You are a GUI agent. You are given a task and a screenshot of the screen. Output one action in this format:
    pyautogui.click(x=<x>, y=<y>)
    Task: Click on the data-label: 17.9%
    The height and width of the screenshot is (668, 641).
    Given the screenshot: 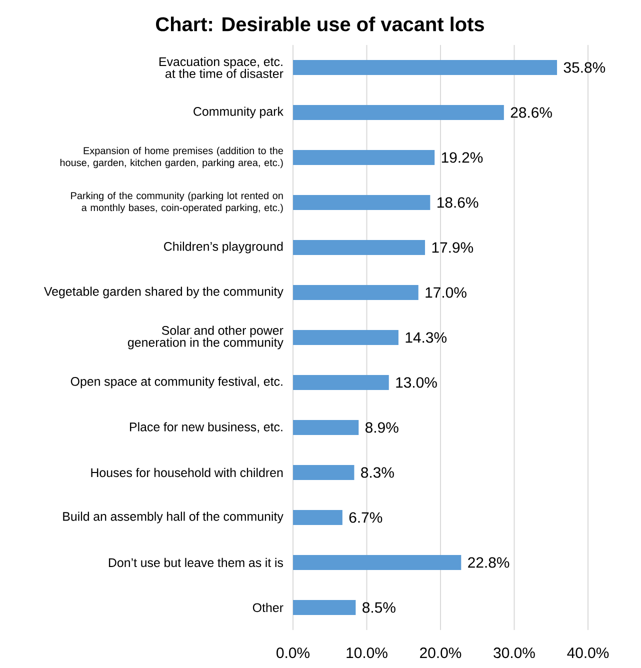 What is the action you would take?
    pyautogui.click(x=453, y=247)
    